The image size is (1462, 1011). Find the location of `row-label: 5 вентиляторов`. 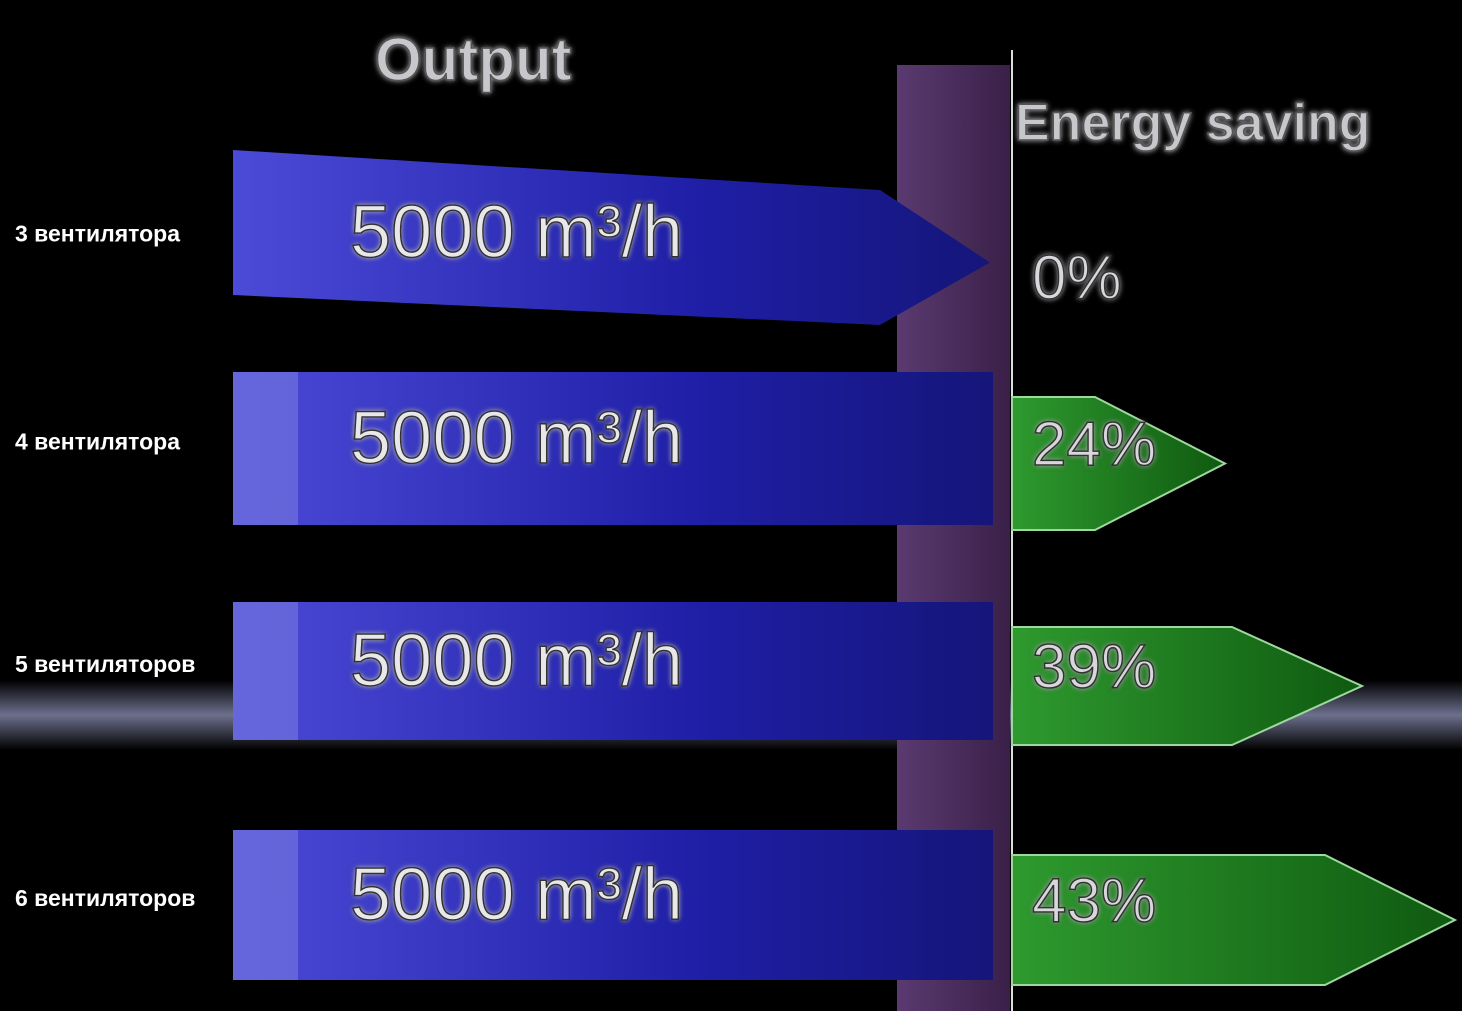

row-label: 5 вентиляторов is located at coordinates (105, 664).